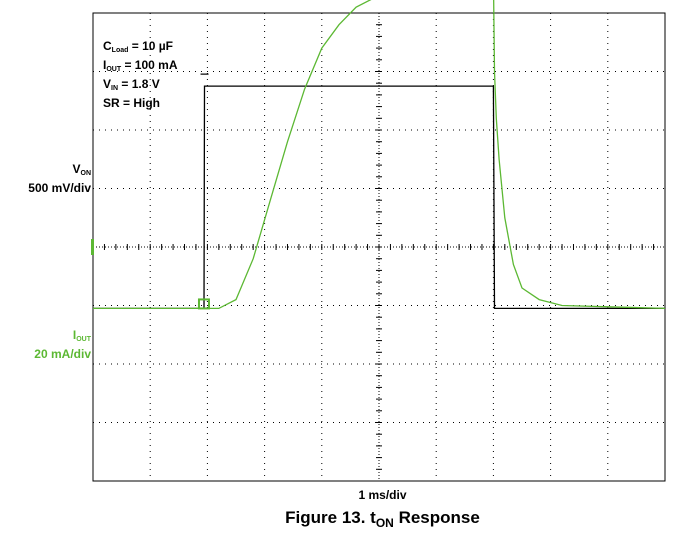 The width and height of the screenshot is (673, 537). I want to click on condition-sr: SR = High, so click(132, 103).